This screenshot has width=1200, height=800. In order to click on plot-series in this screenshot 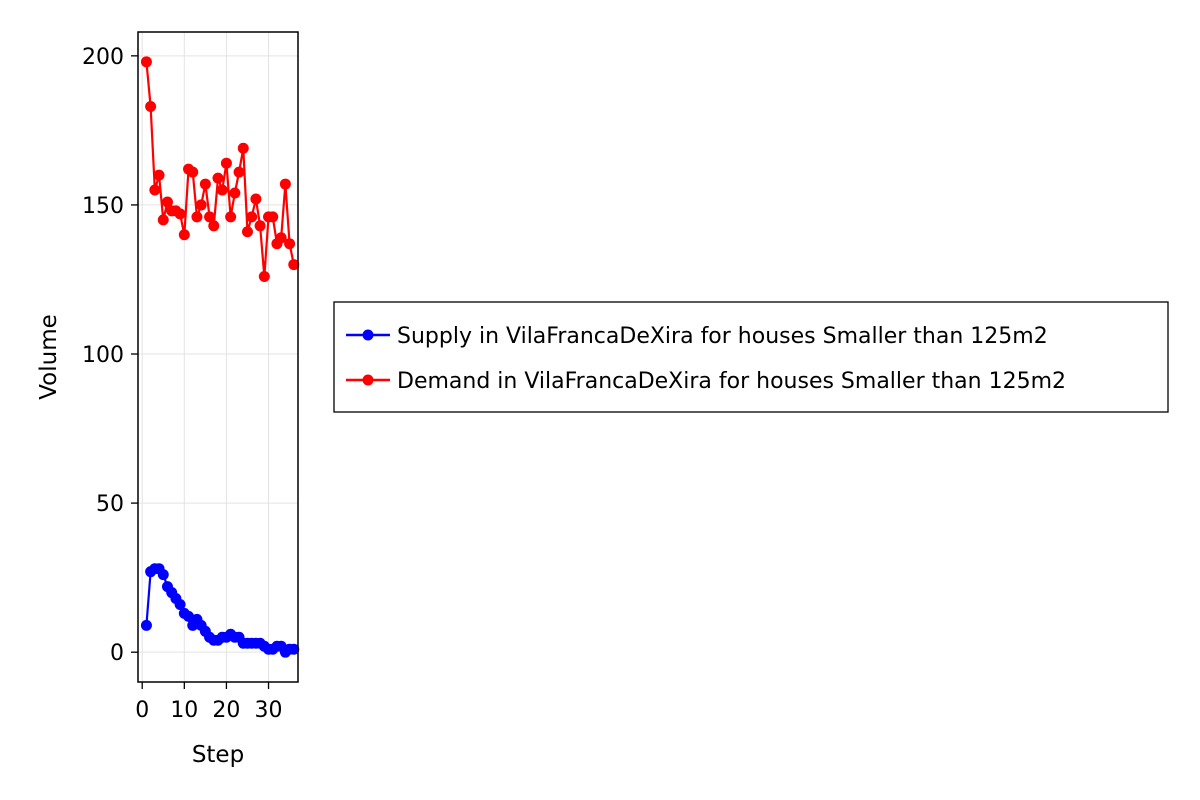, I will do `click(220, 357)`.